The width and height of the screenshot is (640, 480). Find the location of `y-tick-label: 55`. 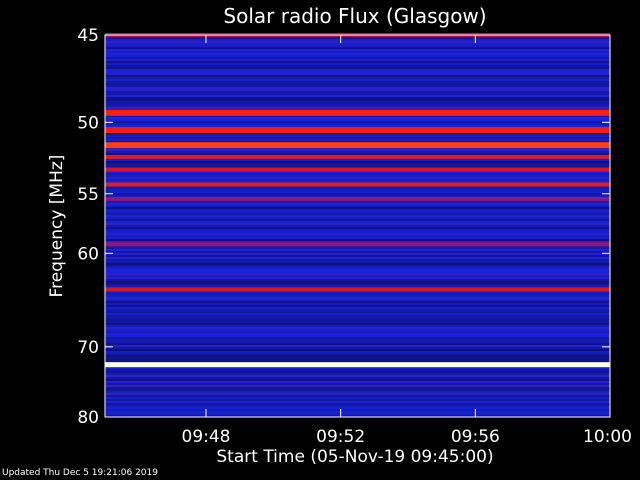

y-tick-label: 55 is located at coordinates (88, 195).